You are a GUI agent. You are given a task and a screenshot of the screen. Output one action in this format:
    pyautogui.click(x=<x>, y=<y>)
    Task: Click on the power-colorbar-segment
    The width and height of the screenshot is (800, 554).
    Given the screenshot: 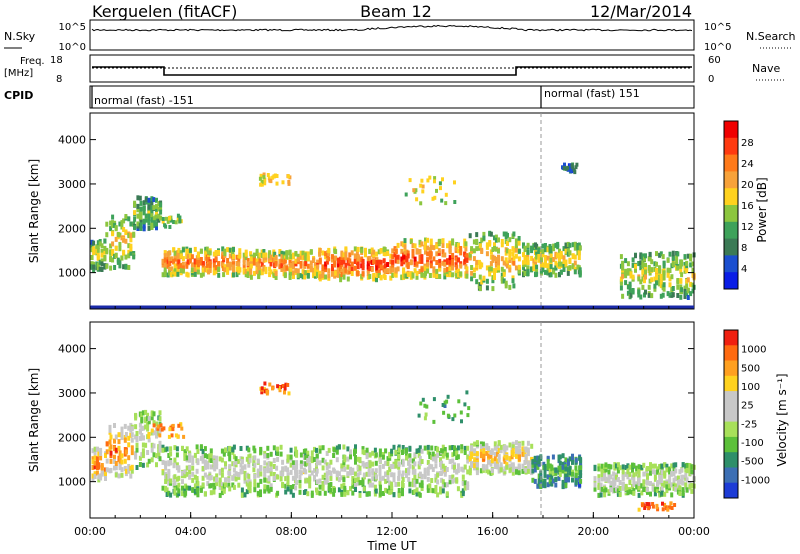 What is the action you would take?
    pyautogui.click(x=731, y=197)
    